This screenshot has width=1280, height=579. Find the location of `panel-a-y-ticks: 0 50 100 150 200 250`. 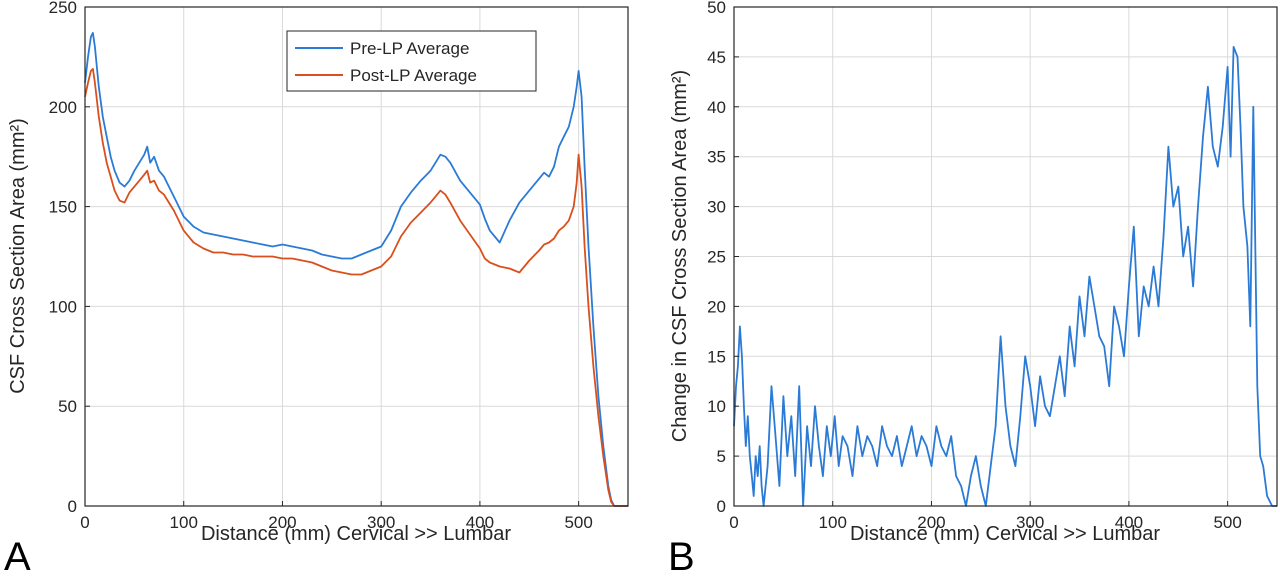

panel-a-y-ticks: 0 50 100 150 200 250 is located at coordinates (69, 258).